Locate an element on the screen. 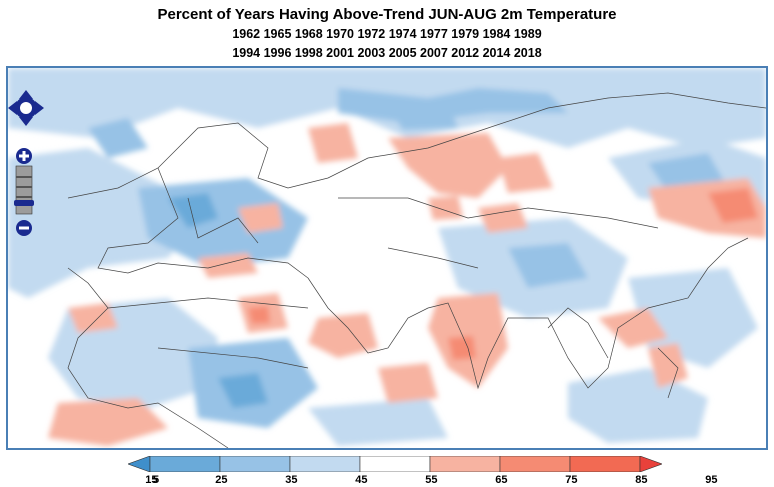 This screenshot has width=774, height=487. colorbar is located at coordinates (395, 464).